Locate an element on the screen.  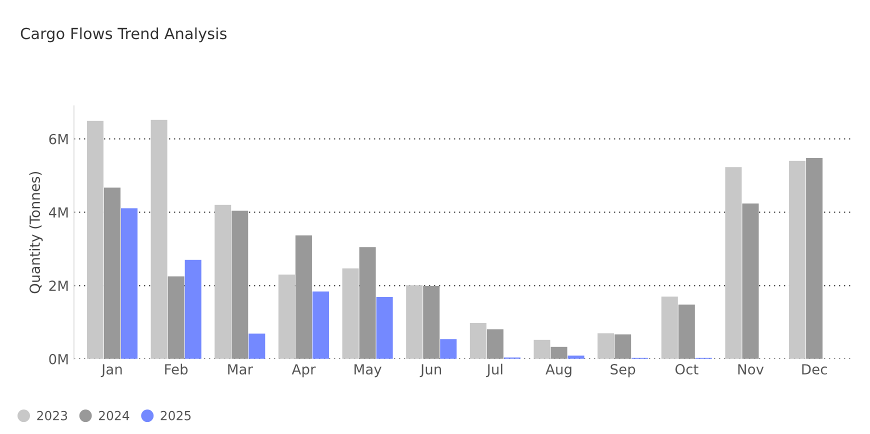
x-tick-label: Jun is located at coordinates (431, 371).